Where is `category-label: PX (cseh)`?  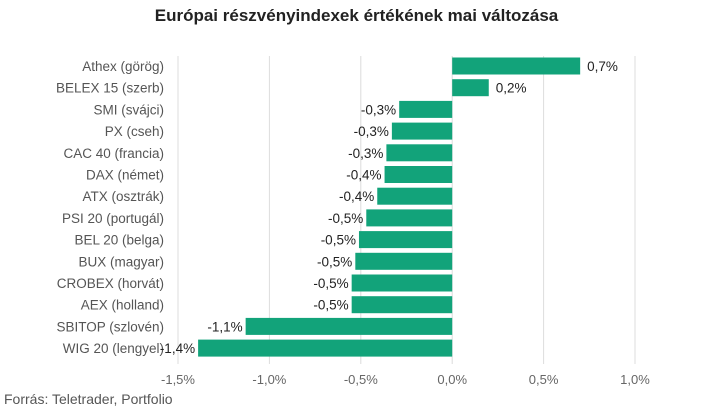
category-label: PX (cseh) is located at coordinates (134, 131).